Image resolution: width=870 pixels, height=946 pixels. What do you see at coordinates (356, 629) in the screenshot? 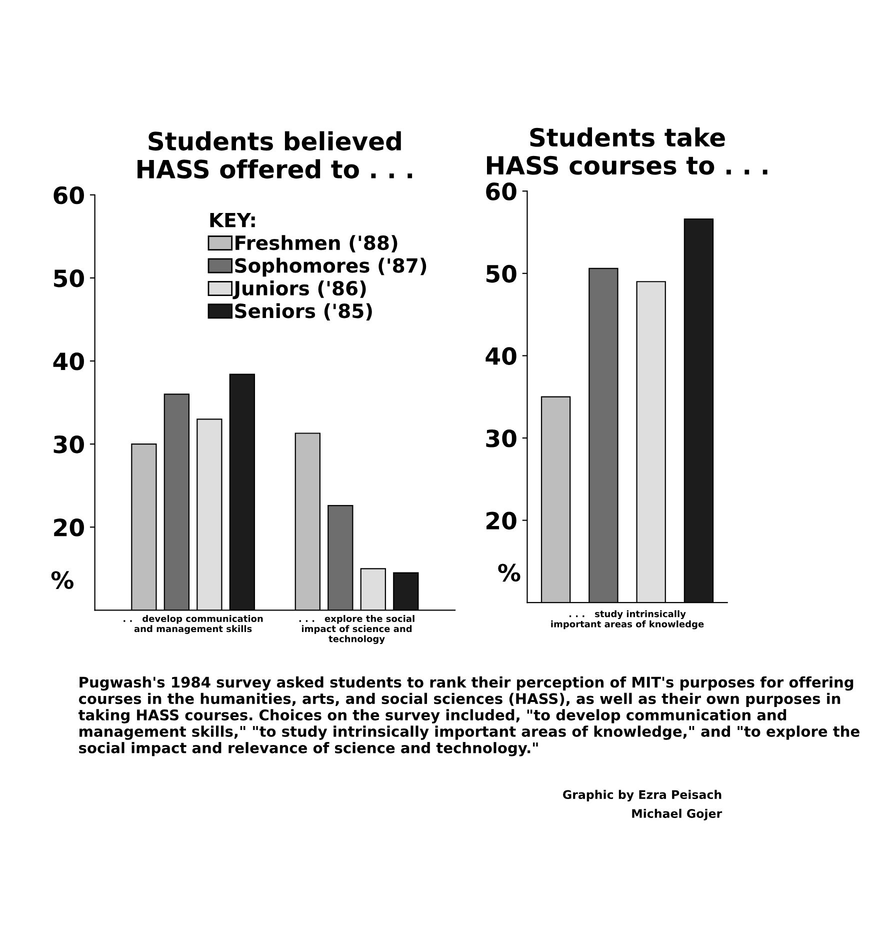
I see `x-tick-label: . . . explore the social impact of science and technology` at bounding box center [356, 629].